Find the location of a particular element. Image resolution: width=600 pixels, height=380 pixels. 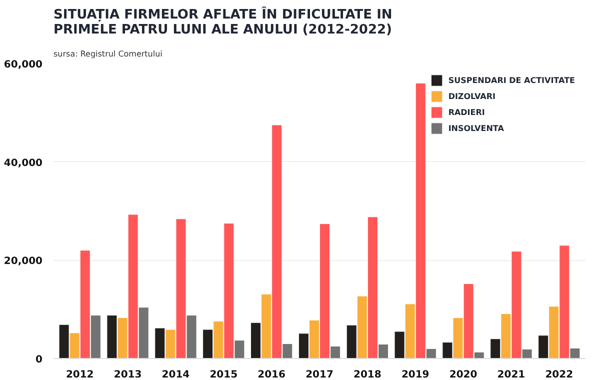

x-tick-label: 2015 is located at coordinates (224, 375).